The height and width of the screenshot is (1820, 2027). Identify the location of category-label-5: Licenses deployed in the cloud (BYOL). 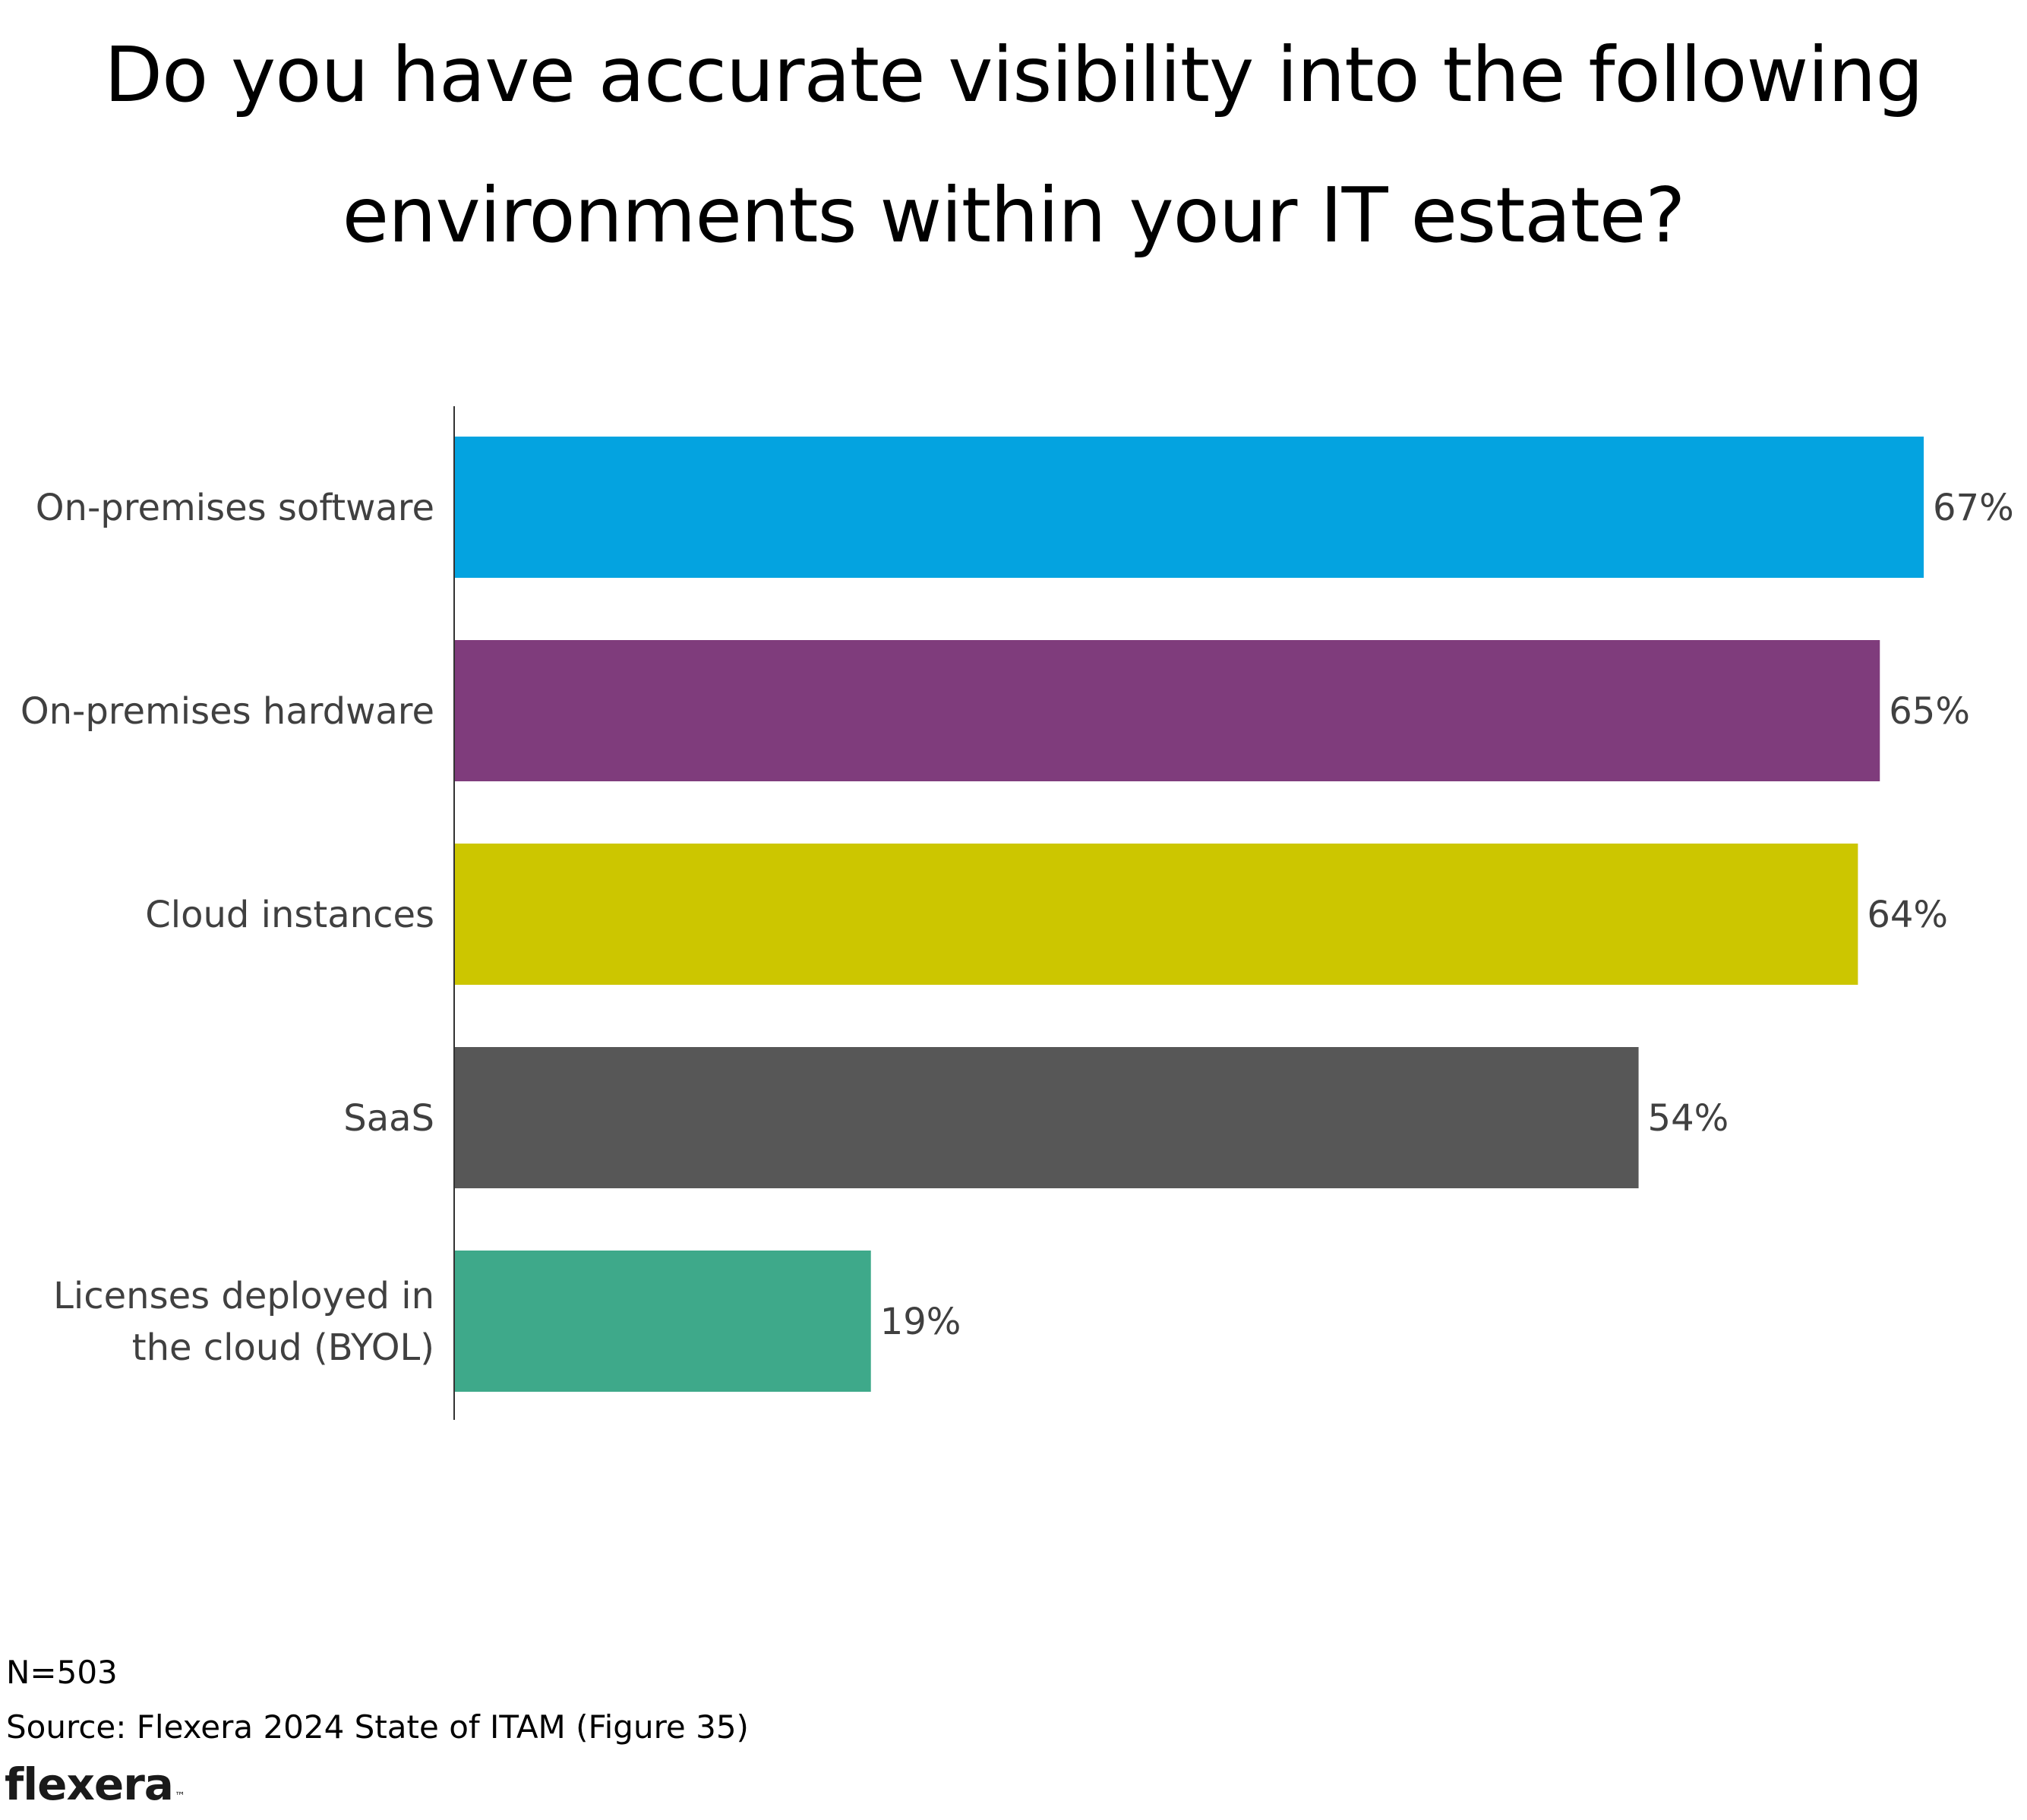
(243, 1322).